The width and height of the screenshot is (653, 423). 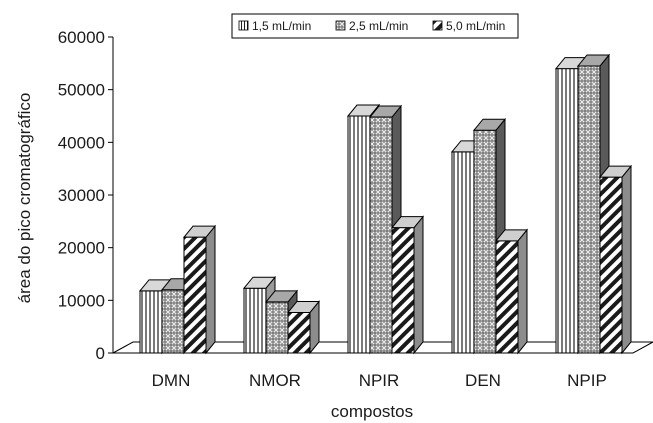 I want to click on legend-label-1: 1,5 mL/min, so click(x=281, y=26).